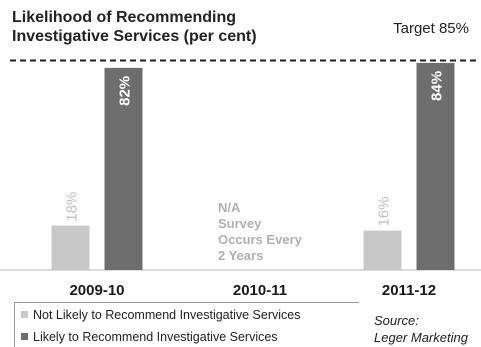  Describe the element at coordinates (96, 290) in the screenshot. I see `x-tick-label-2009-10: 2009-10` at that location.